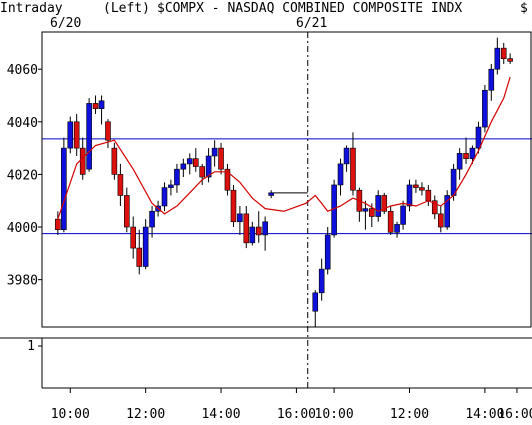 Image resolution: width=532 pixels, height=425 pixels. What do you see at coordinates (22, 175) in the screenshot?
I see `y-tick-label: 4020` at bounding box center [22, 175].